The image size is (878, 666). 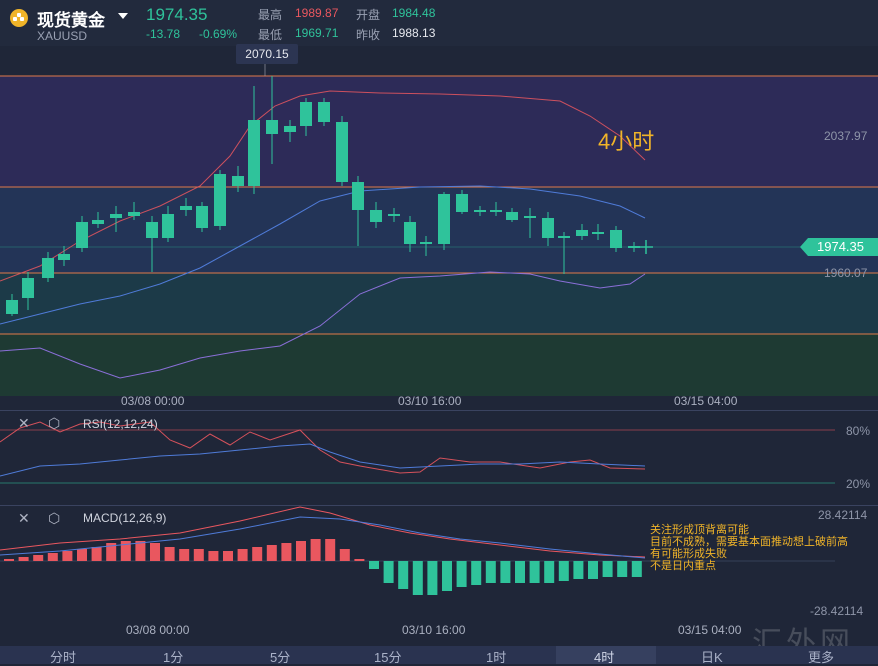 What do you see at coordinates (439, 457) in the screenshot?
I see `rsi-chart` at bounding box center [439, 457].